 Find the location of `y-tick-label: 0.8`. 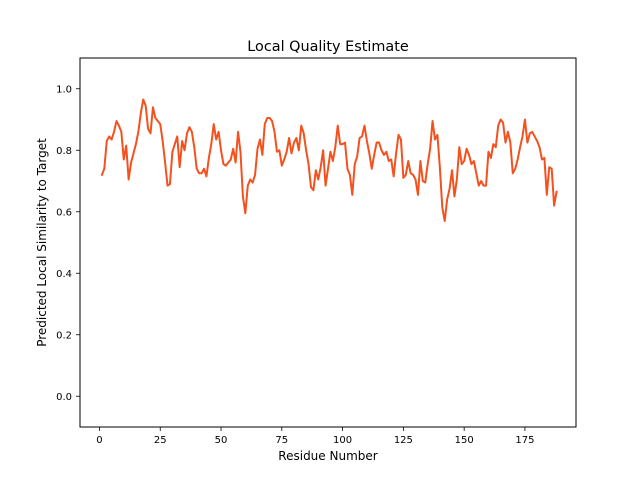

y-tick-label: 0.8 is located at coordinates (64, 151).